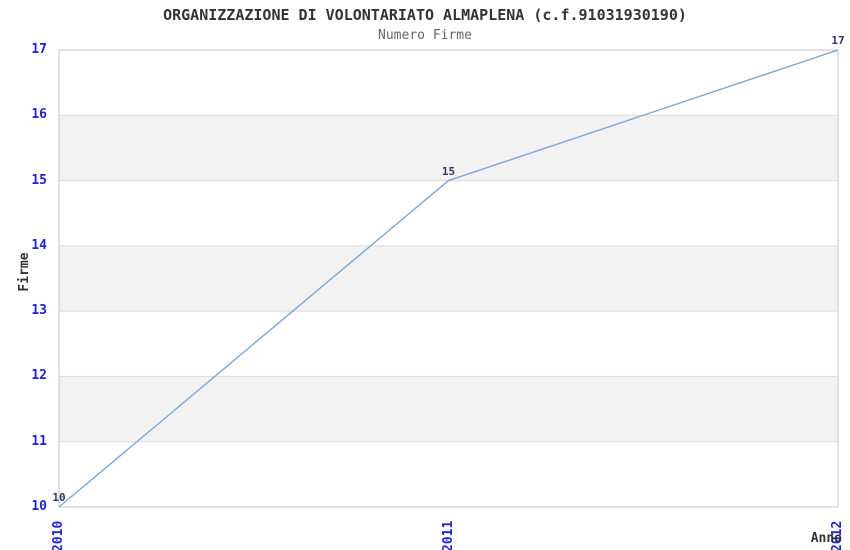 The width and height of the screenshot is (850, 550). What do you see at coordinates (838, 40) in the screenshot?
I see `data-point-label: 17` at bounding box center [838, 40].